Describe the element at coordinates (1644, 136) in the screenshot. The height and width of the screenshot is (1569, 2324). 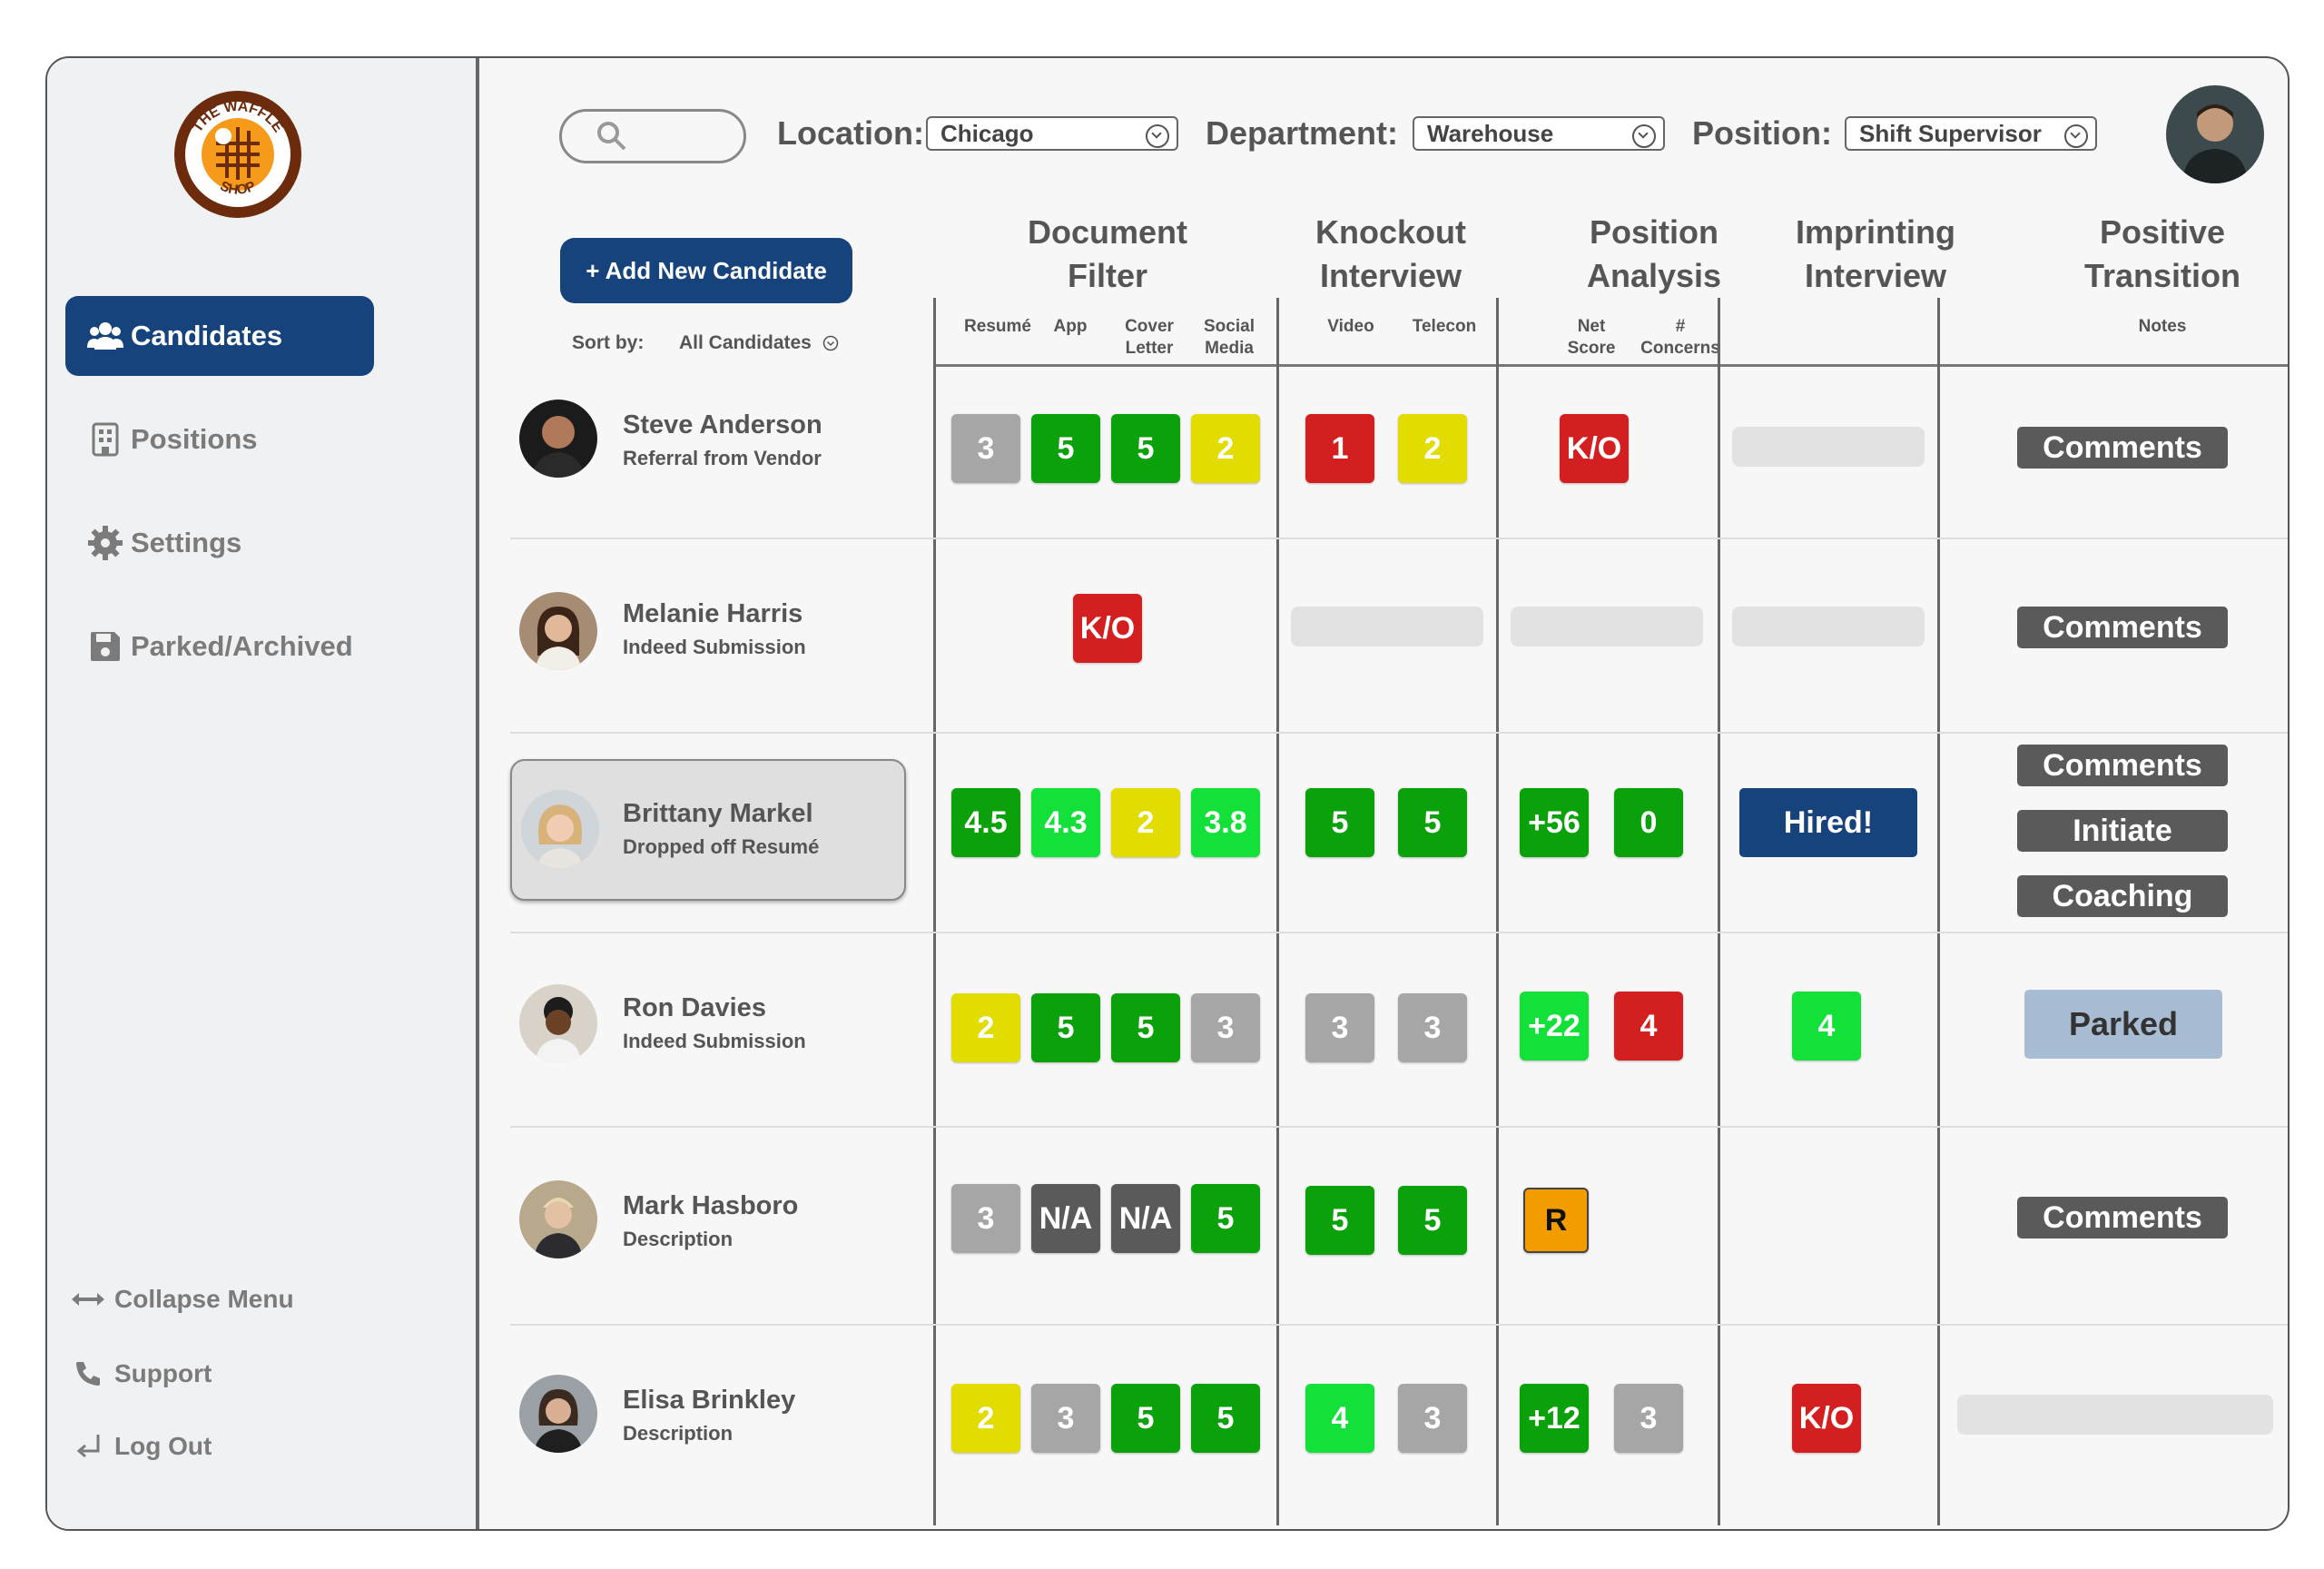
I see `chevron-down-icon` at that location.